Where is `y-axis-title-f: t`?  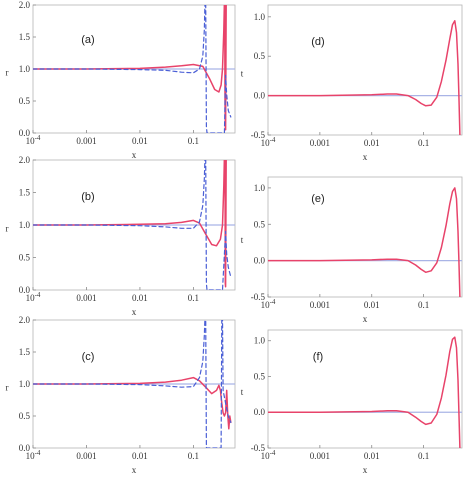
y-axis-title-f: t is located at coordinates (242, 392).